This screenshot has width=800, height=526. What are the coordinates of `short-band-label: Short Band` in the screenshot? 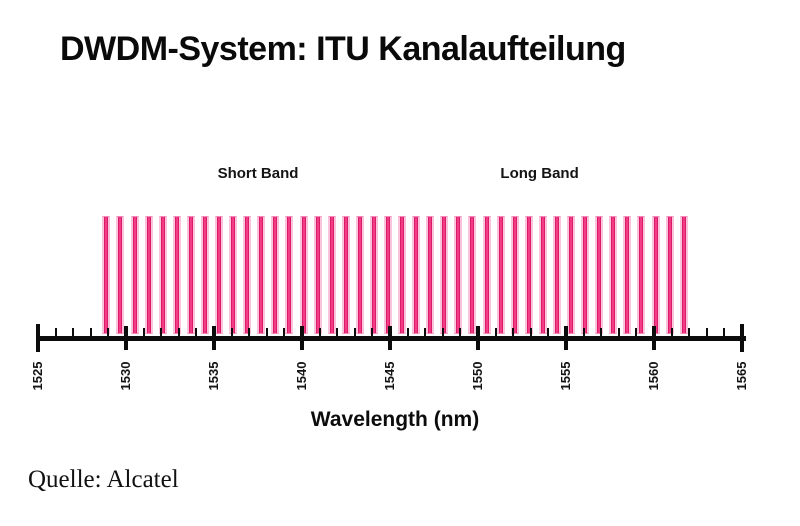 It's located at (258, 173).